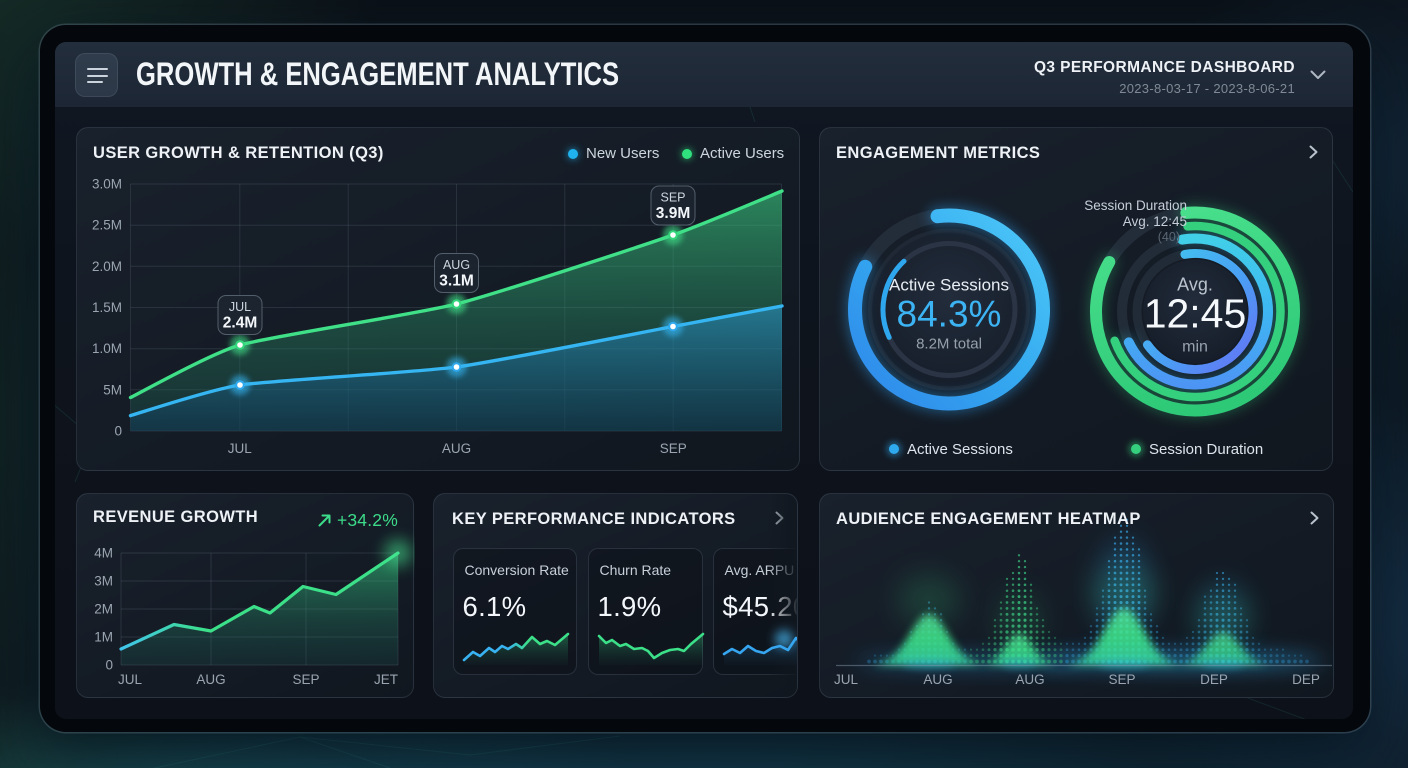  What do you see at coordinates (103, 637) in the screenshot?
I see `svg-text: 1M` at bounding box center [103, 637].